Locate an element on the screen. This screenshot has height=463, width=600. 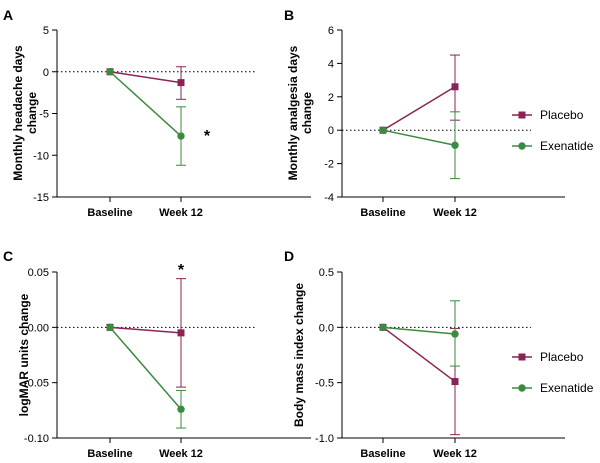
y-tick-label: 5 is located at coordinates (46, 31).